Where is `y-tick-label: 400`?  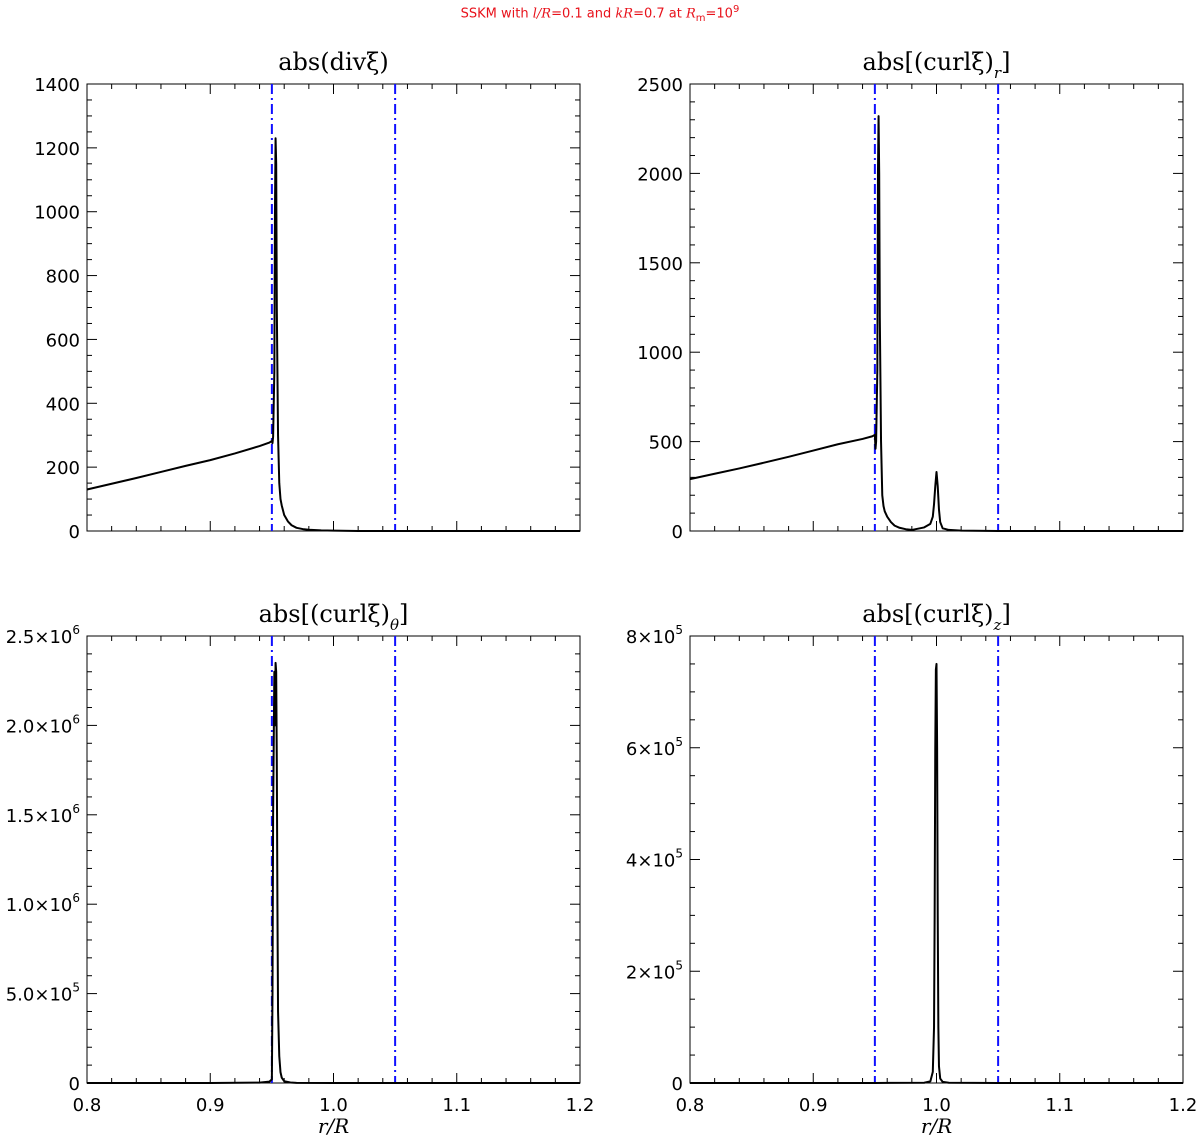 y-tick-label: 400 is located at coordinates (63, 404).